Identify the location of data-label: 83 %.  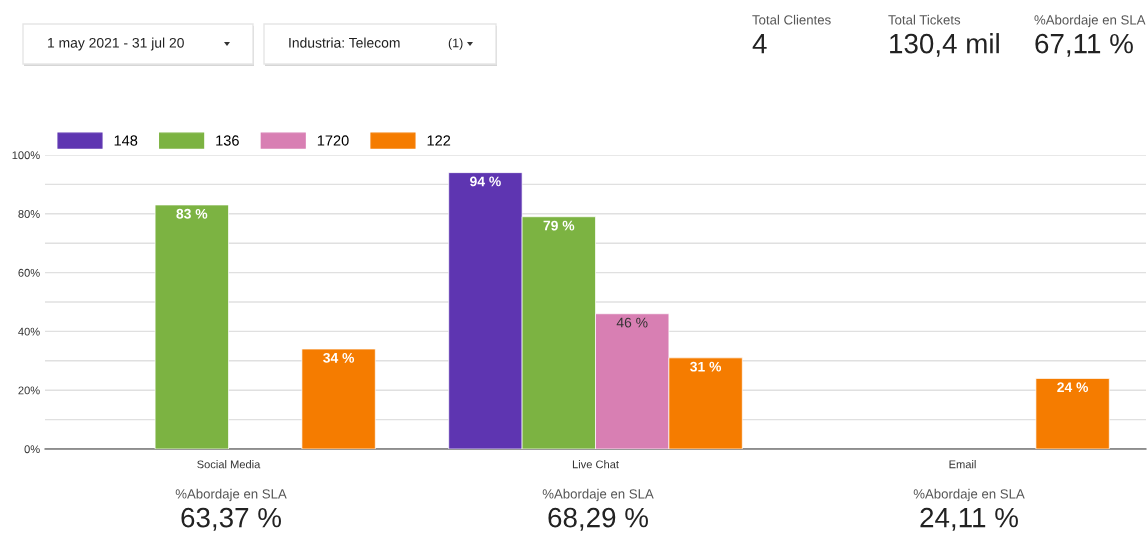
(192, 213).